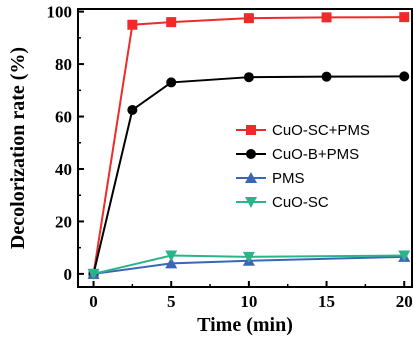 This screenshot has height=340, width=414. What do you see at coordinates (404, 301) in the screenshot?
I see `x-tick-label: 20` at bounding box center [404, 301].